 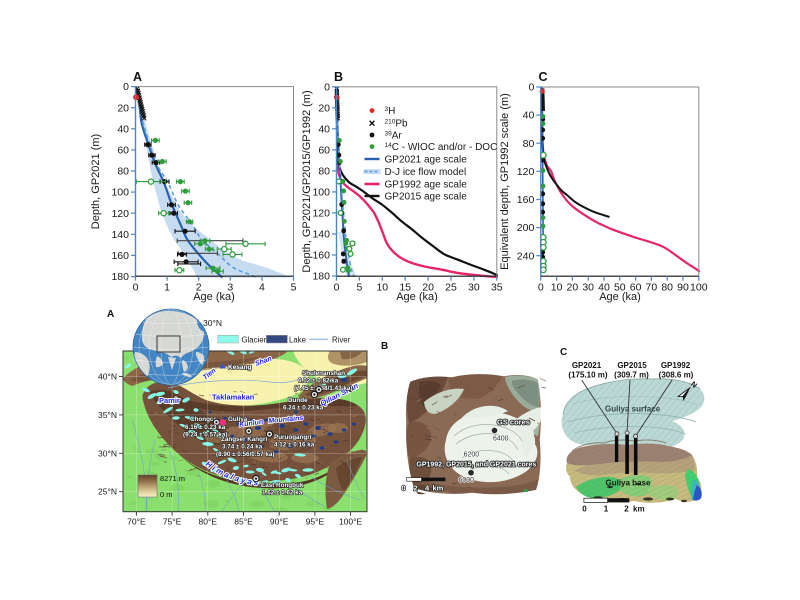 What do you see at coordinates (96, 181) in the screenshot?
I see `svg-text: Depth, GP2021 (m)` at bounding box center [96, 181].